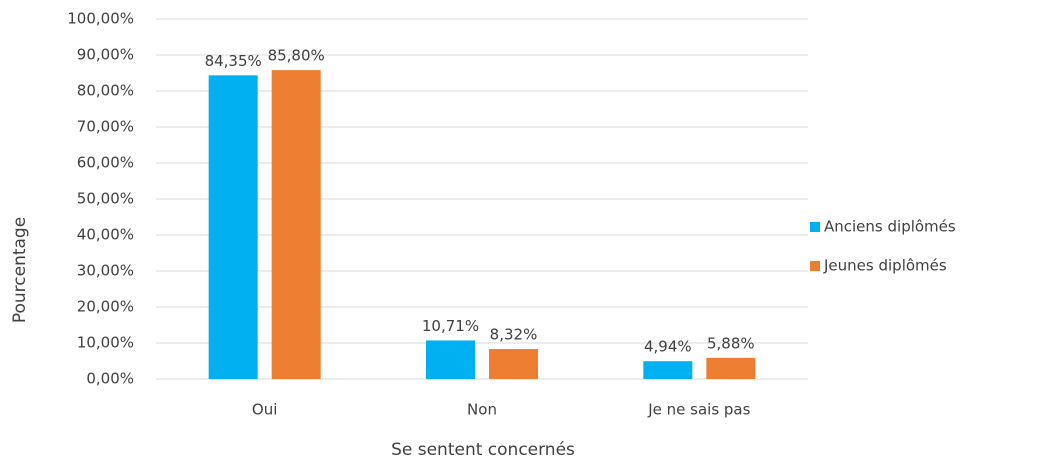  I want to click on y-tick-label: 50,00%, so click(105, 199).